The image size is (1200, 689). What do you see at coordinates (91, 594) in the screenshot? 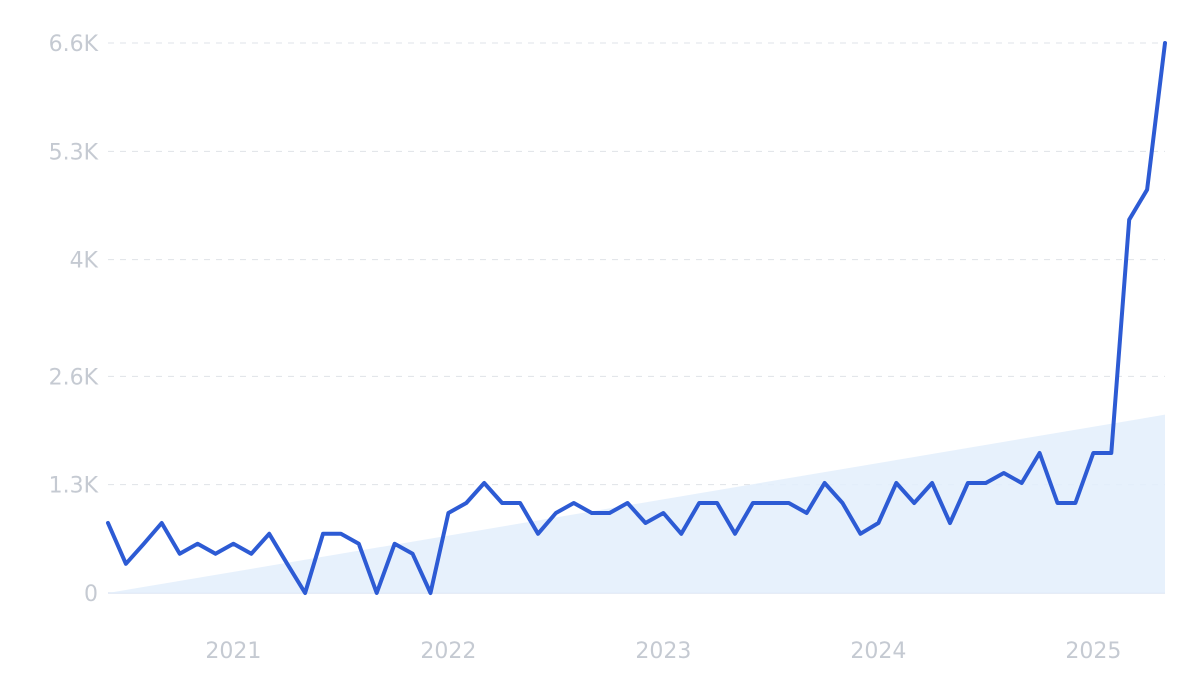
I see `y-tick-label: 0` at bounding box center [91, 594].